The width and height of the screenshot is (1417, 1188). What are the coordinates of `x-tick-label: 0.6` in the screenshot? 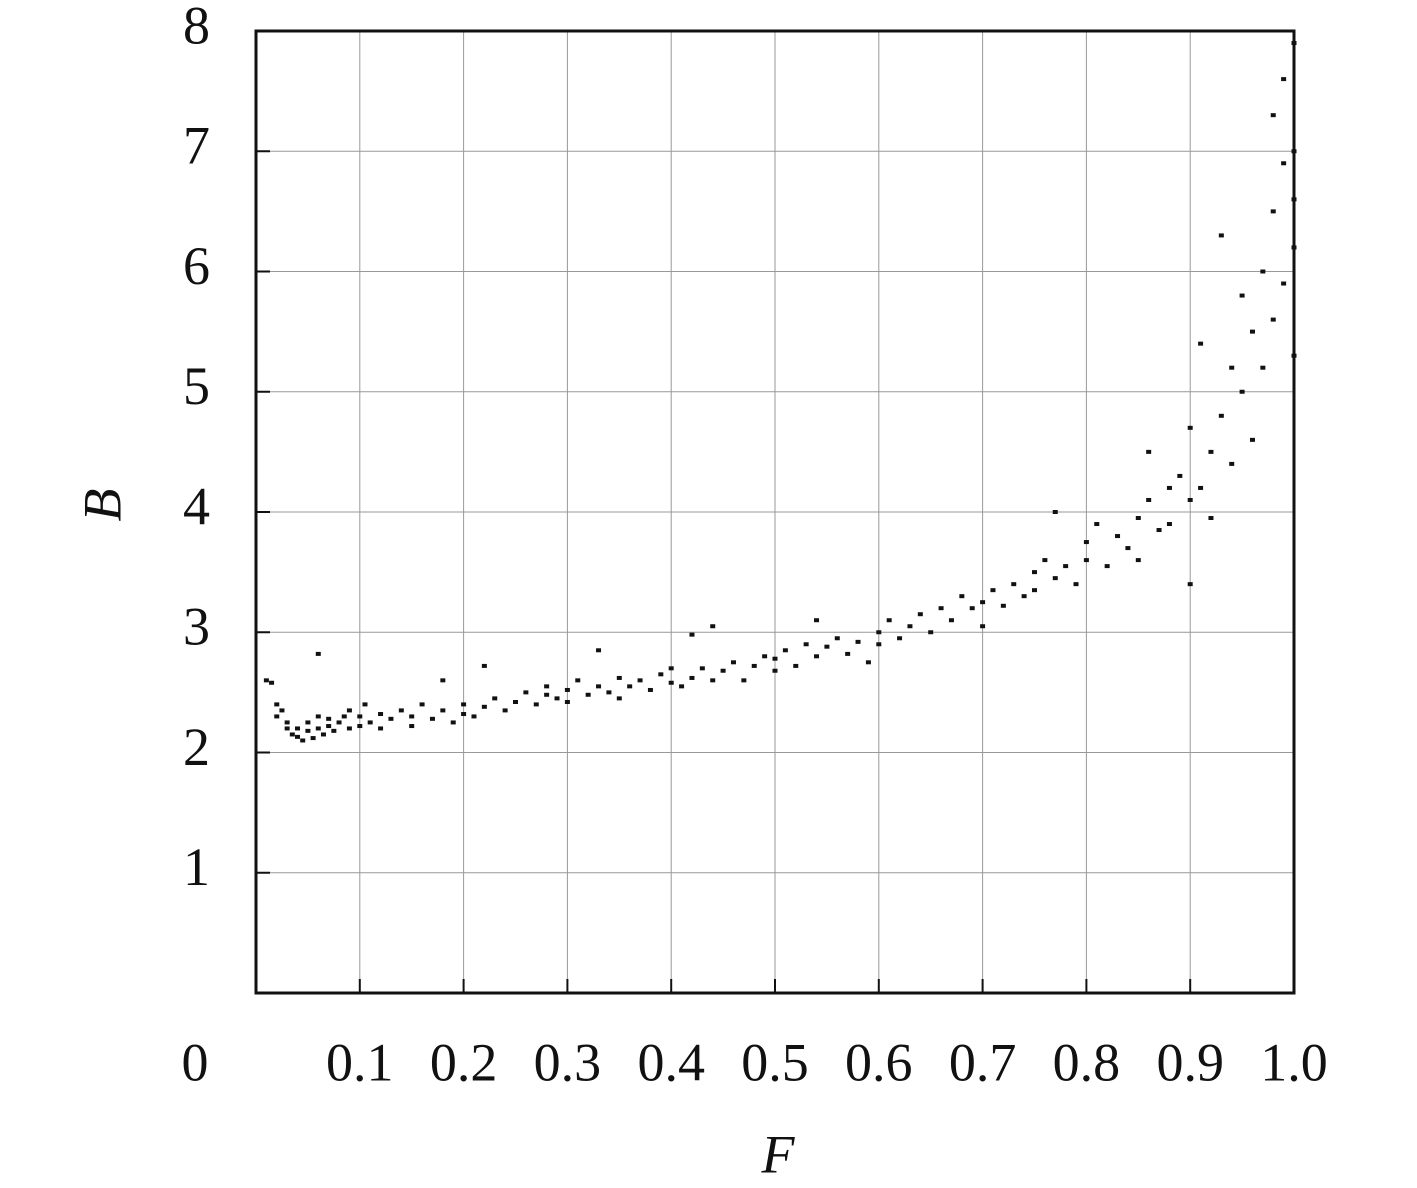 It's located at (879, 1062).